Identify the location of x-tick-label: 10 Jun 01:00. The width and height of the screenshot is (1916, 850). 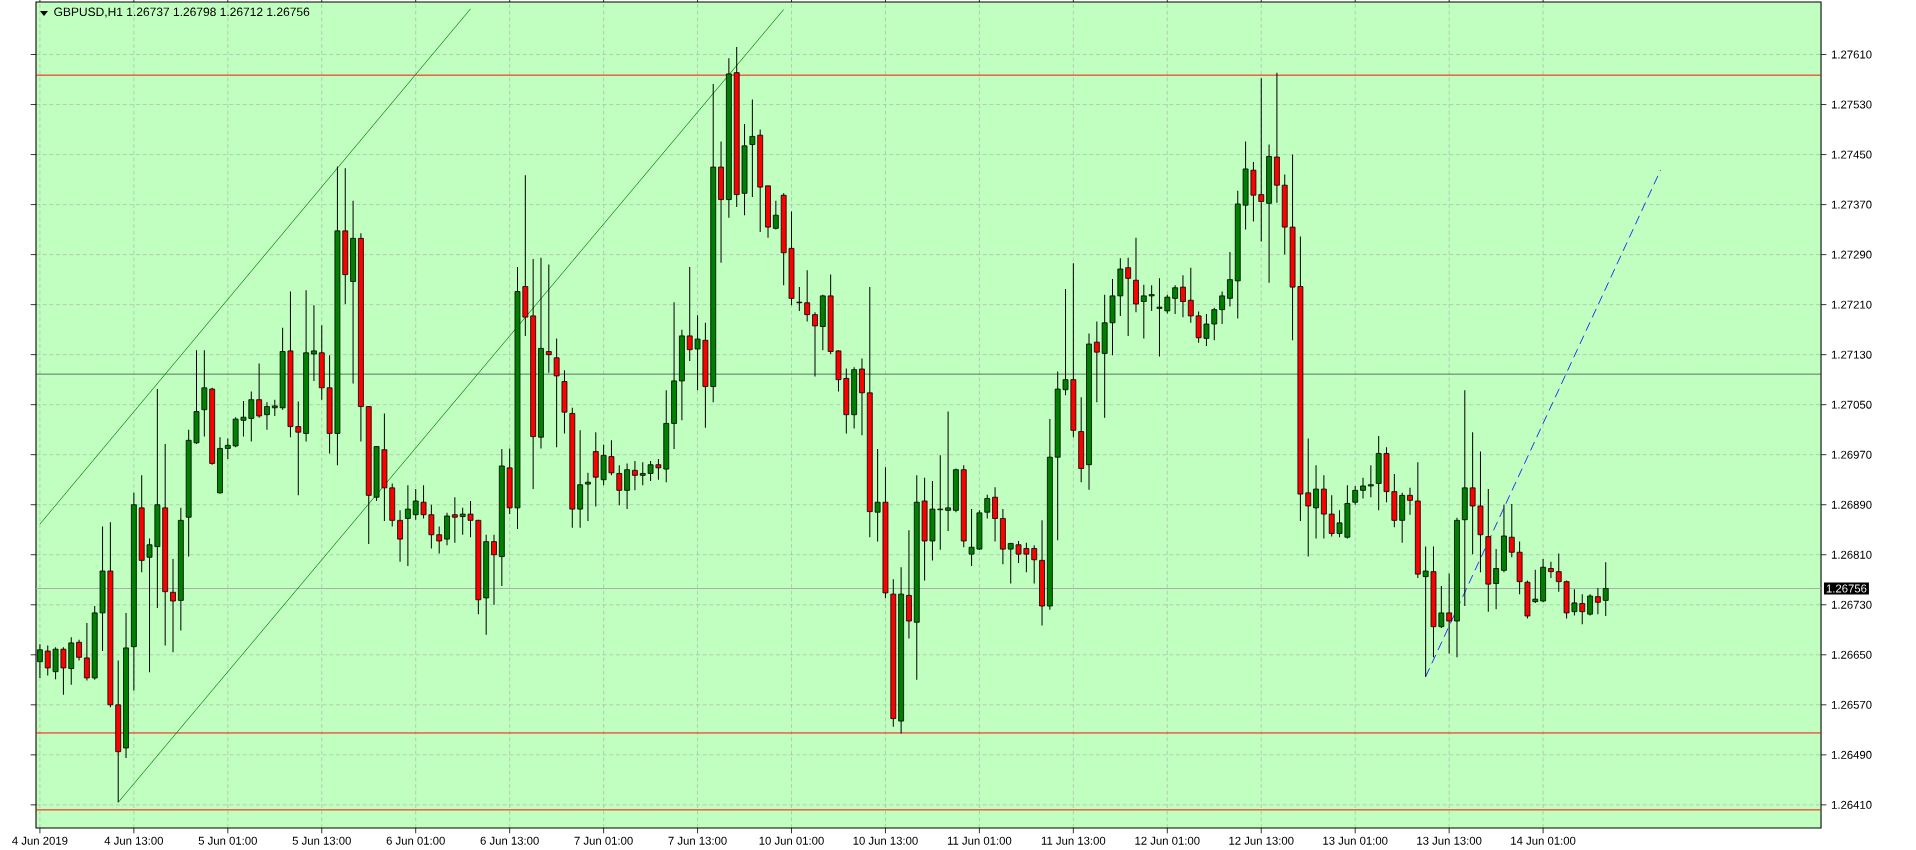
(791, 840).